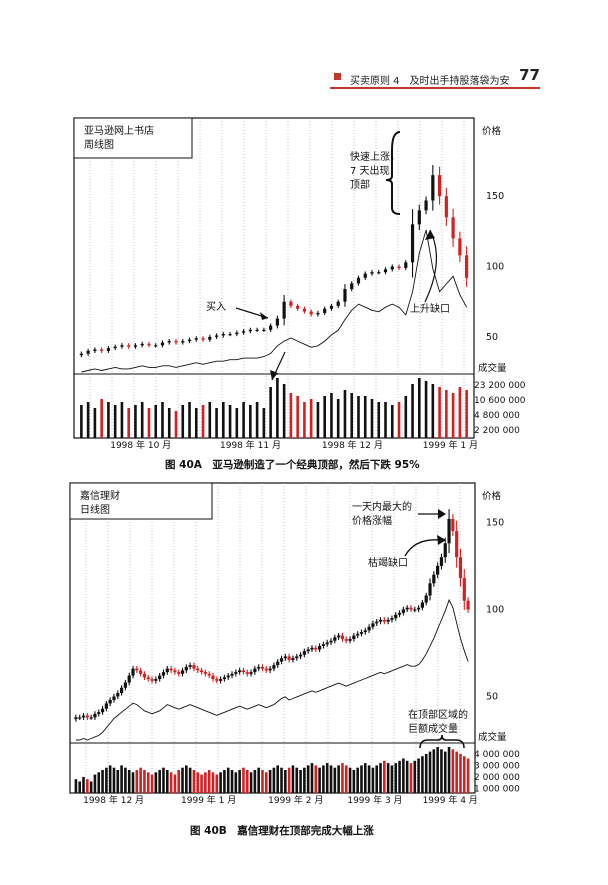 The width and height of the screenshot is (608, 885). I want to click on annotation-rapid-rise: 快速上涨，, so click(375, 157).